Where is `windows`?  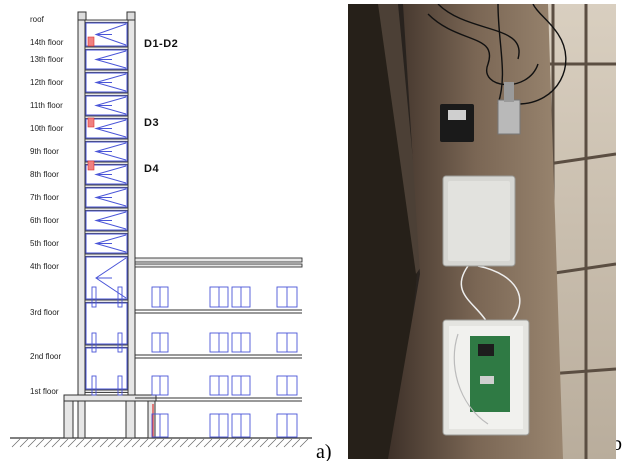
windows is located at coordinates (194, 362).